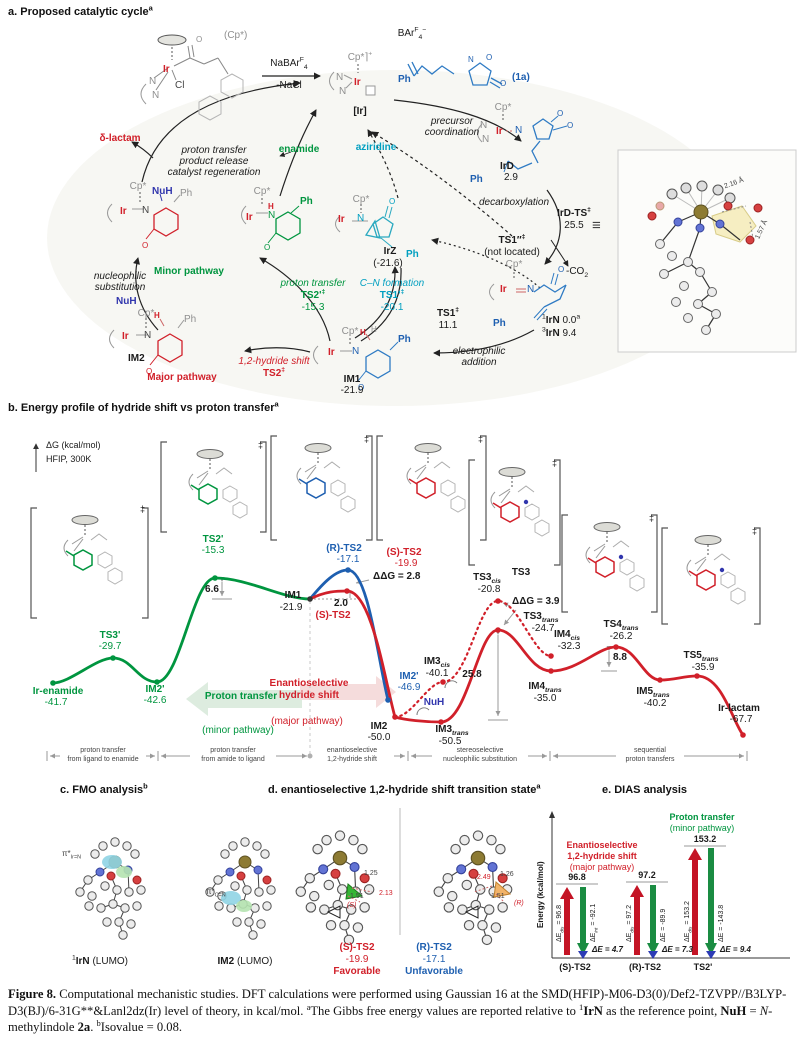  I want to click on segment-5-line-2: proton transfers, so click(650, 759).